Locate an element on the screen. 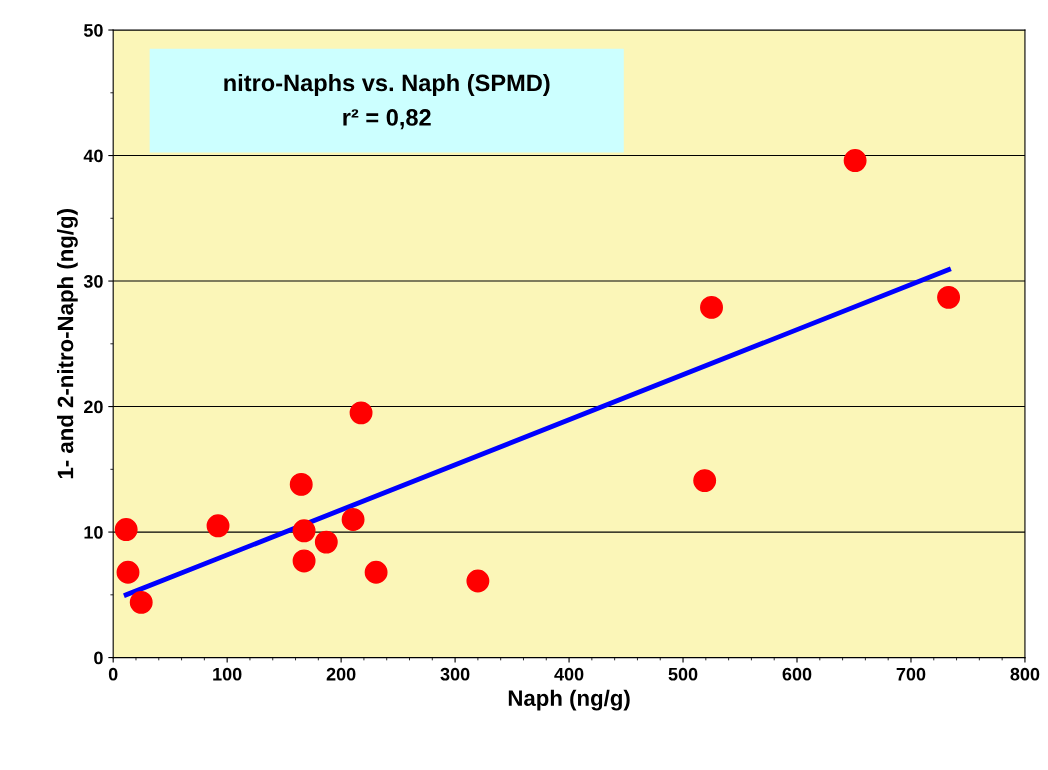  x-tick-label: 300 is located at coordinates (455, 674).